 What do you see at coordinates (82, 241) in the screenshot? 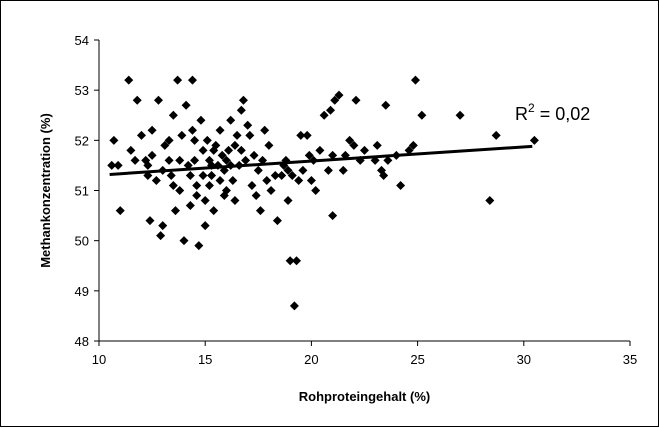
I see `y-tick-label: 50` at bounding box center [82, 241].